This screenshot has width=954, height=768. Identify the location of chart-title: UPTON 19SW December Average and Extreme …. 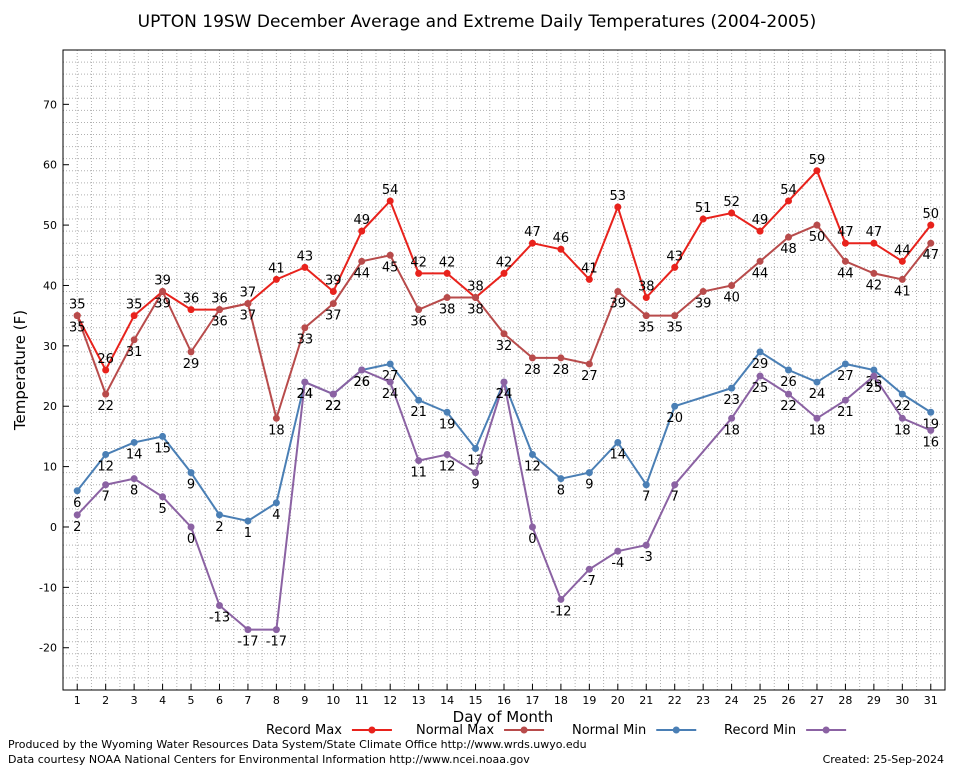
(477, 22).